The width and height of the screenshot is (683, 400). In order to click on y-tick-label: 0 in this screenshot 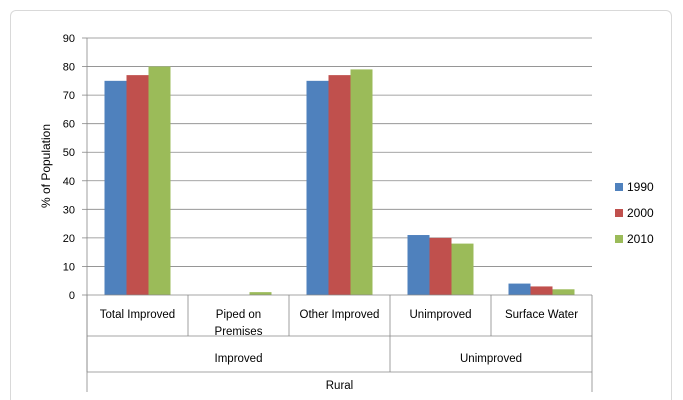, I will do `click(72, 296)`.